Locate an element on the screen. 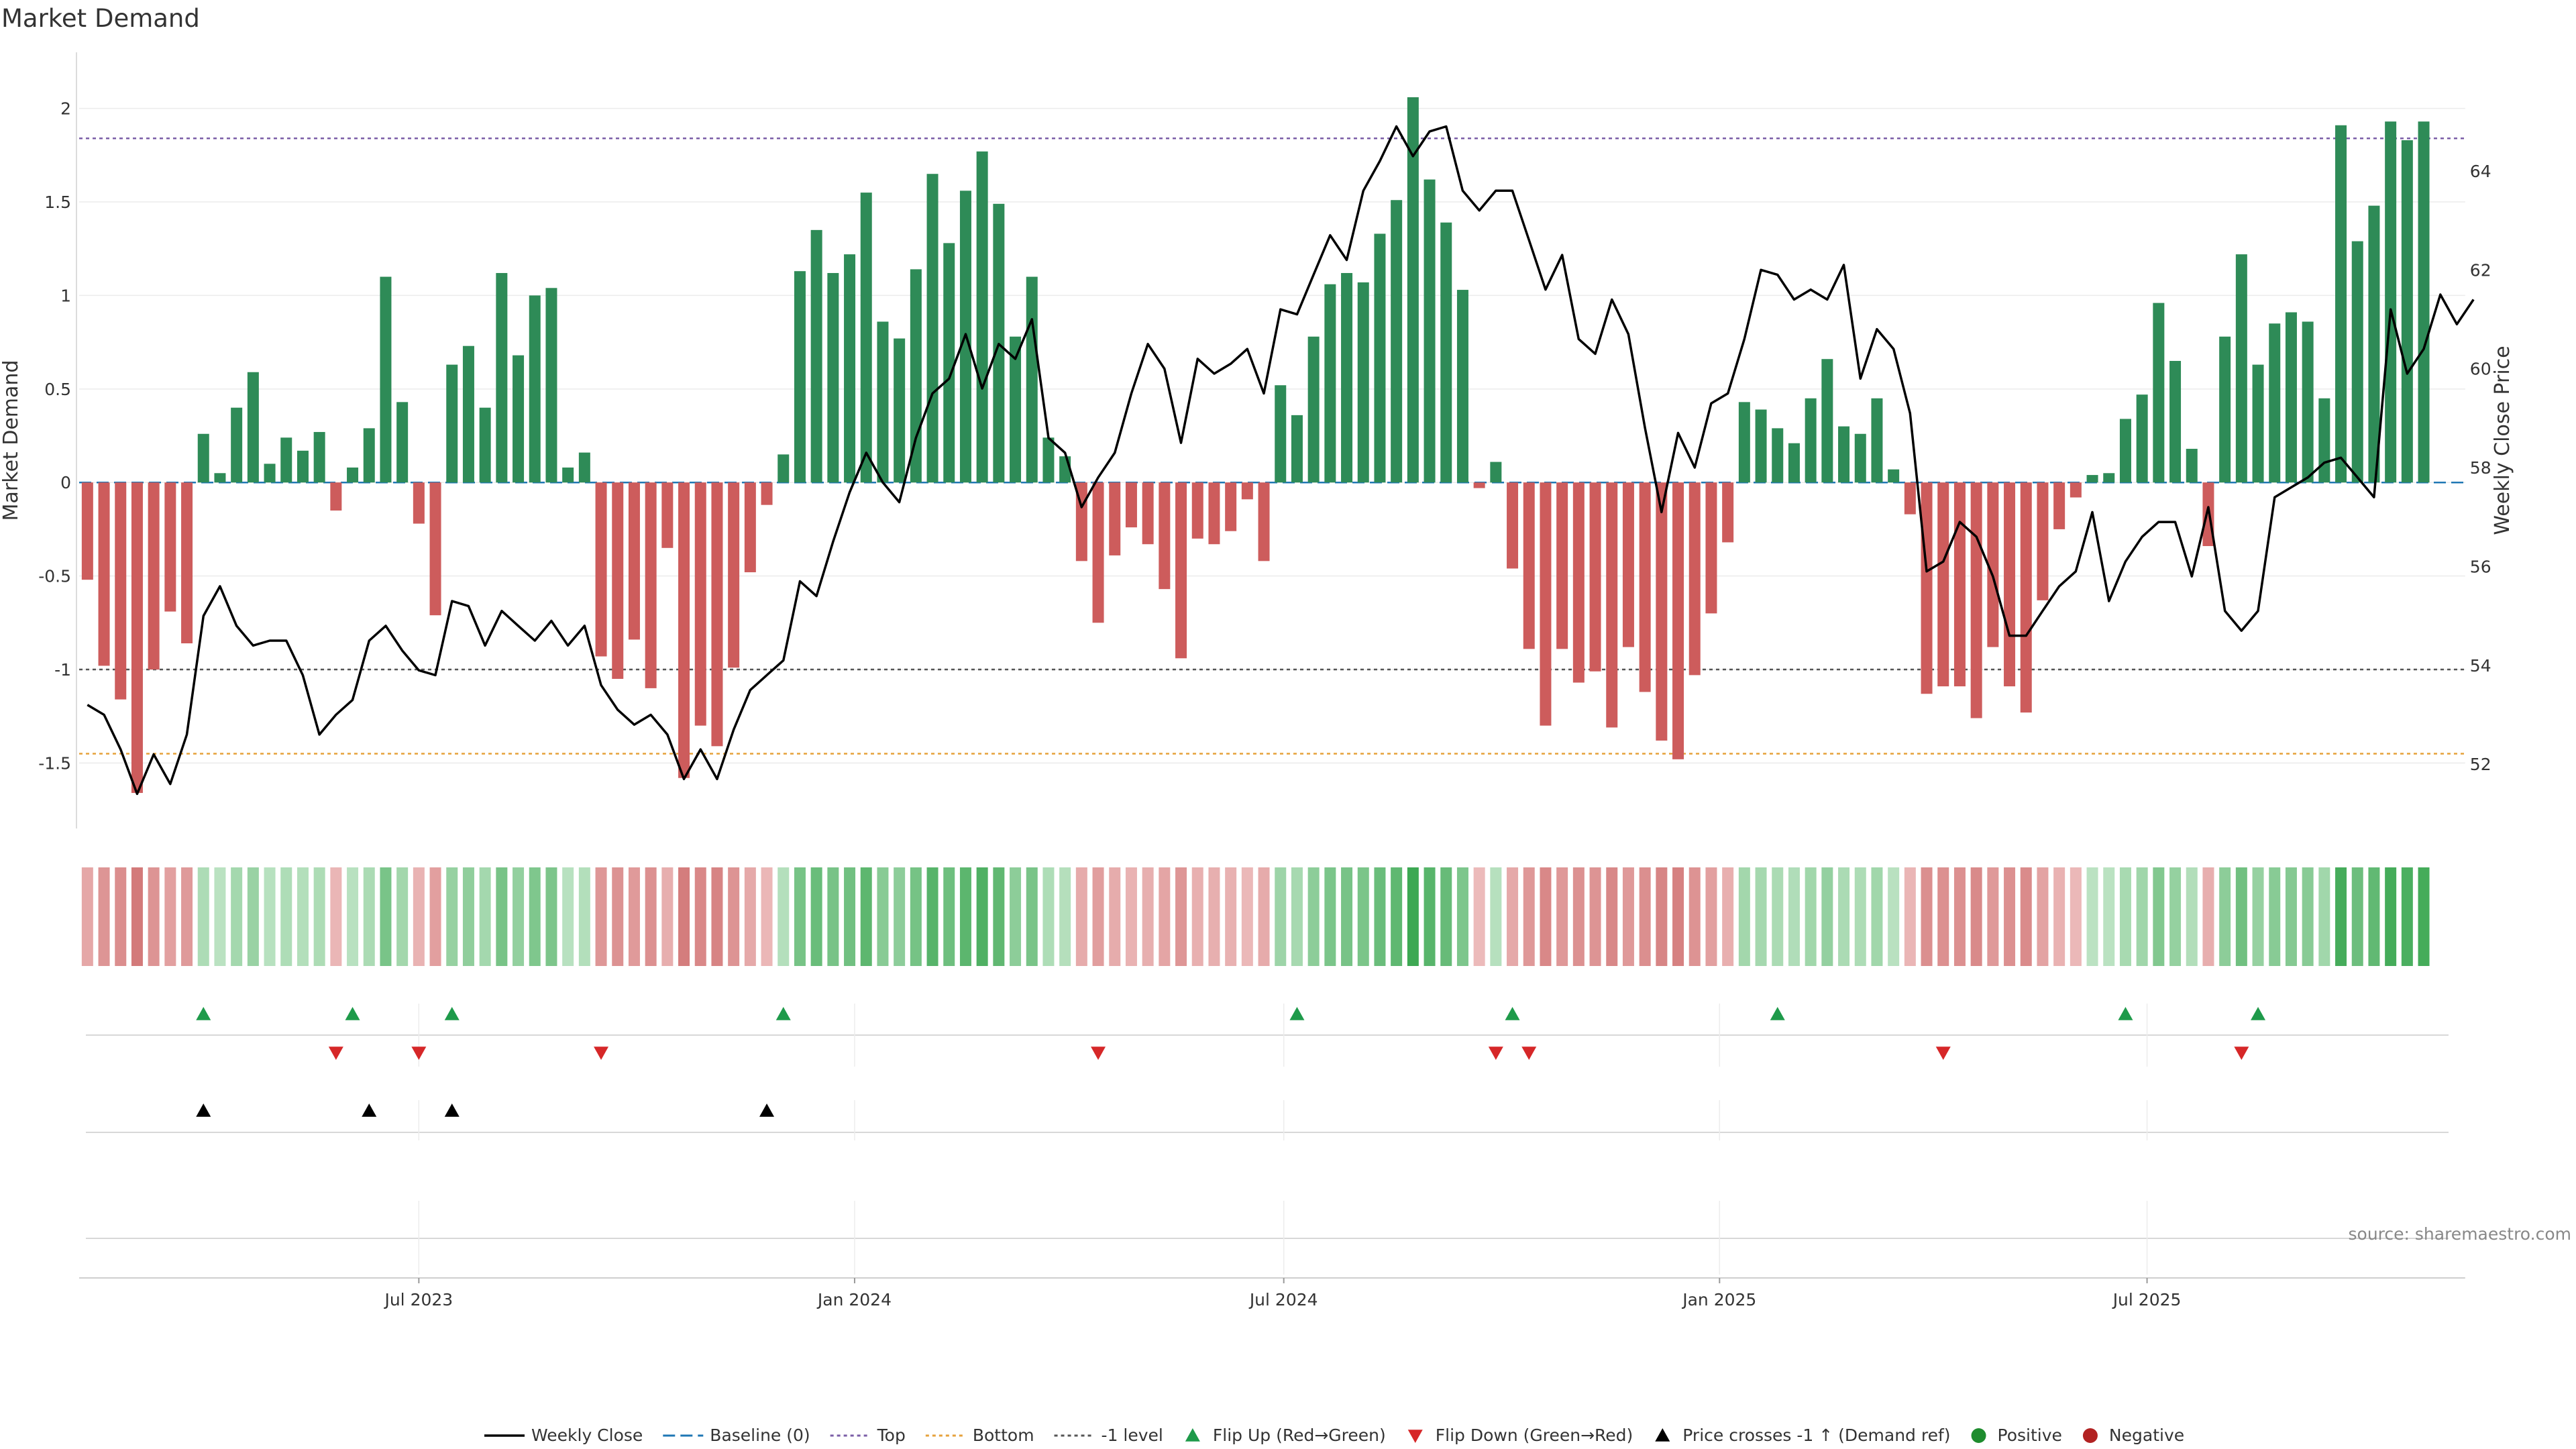  legend-label: Flip Down (Green→Red) is located at coordinates (1534, 1435).